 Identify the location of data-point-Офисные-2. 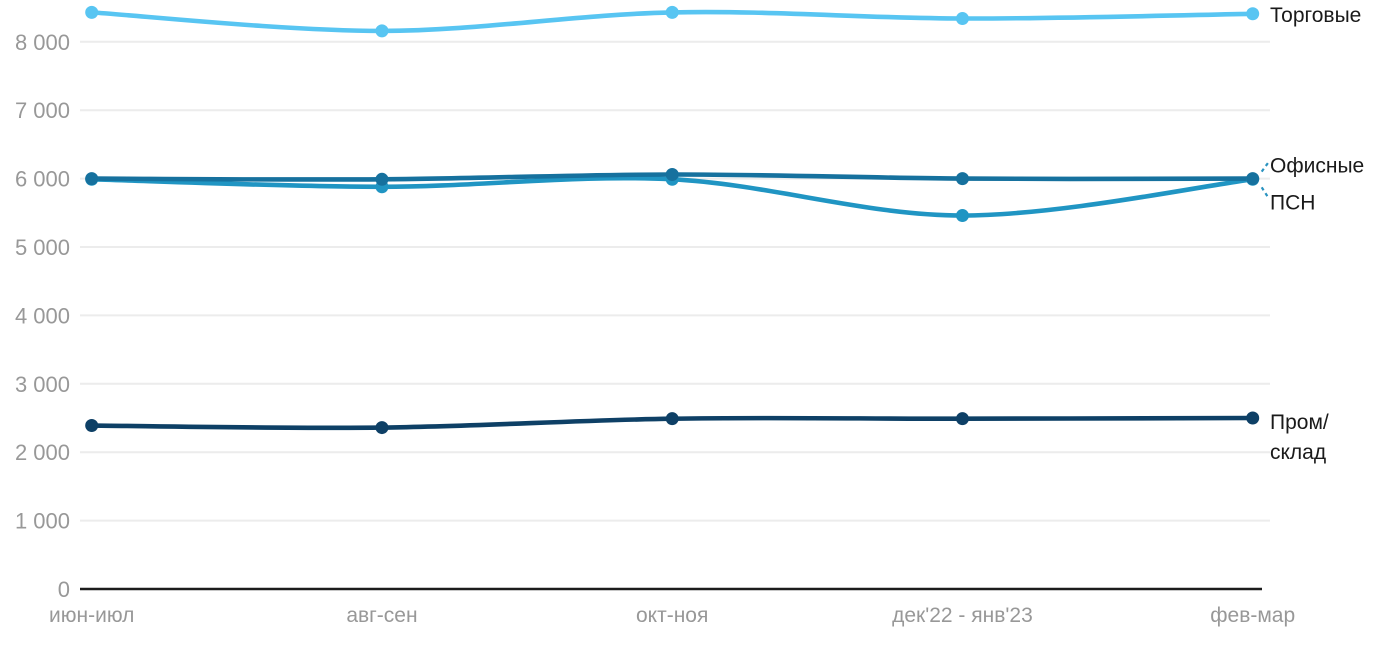
(672, 174).